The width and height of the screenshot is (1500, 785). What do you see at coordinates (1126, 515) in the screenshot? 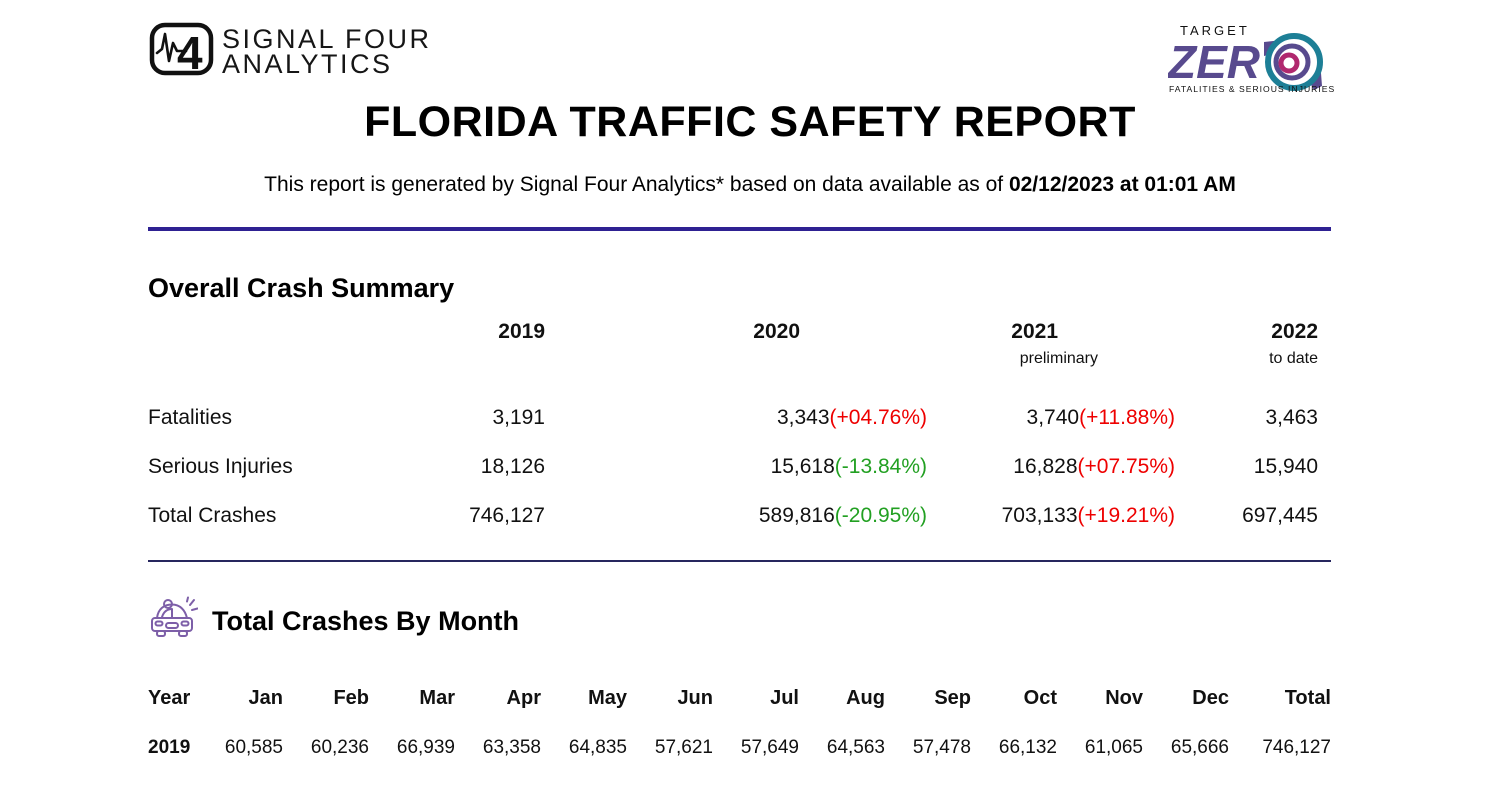
I see `pct-change: (+19.21%)` at bounding box center [1126, 515].